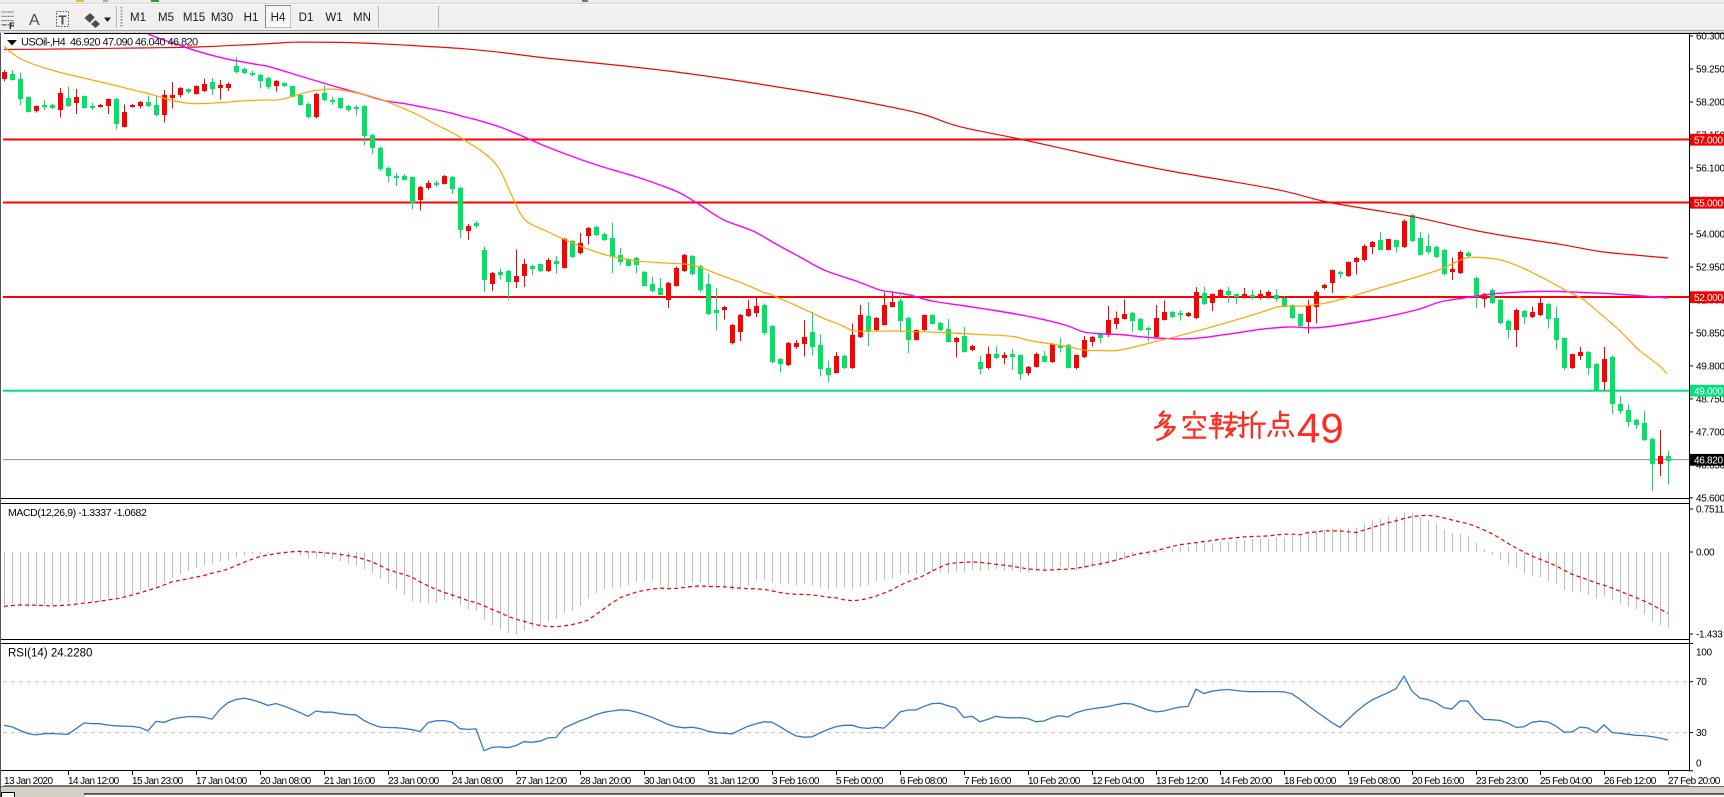 The width and height of the screenshot is (1724, 797). I want to click on svg-text: 23 Jan 00:00, so click(414, 781).